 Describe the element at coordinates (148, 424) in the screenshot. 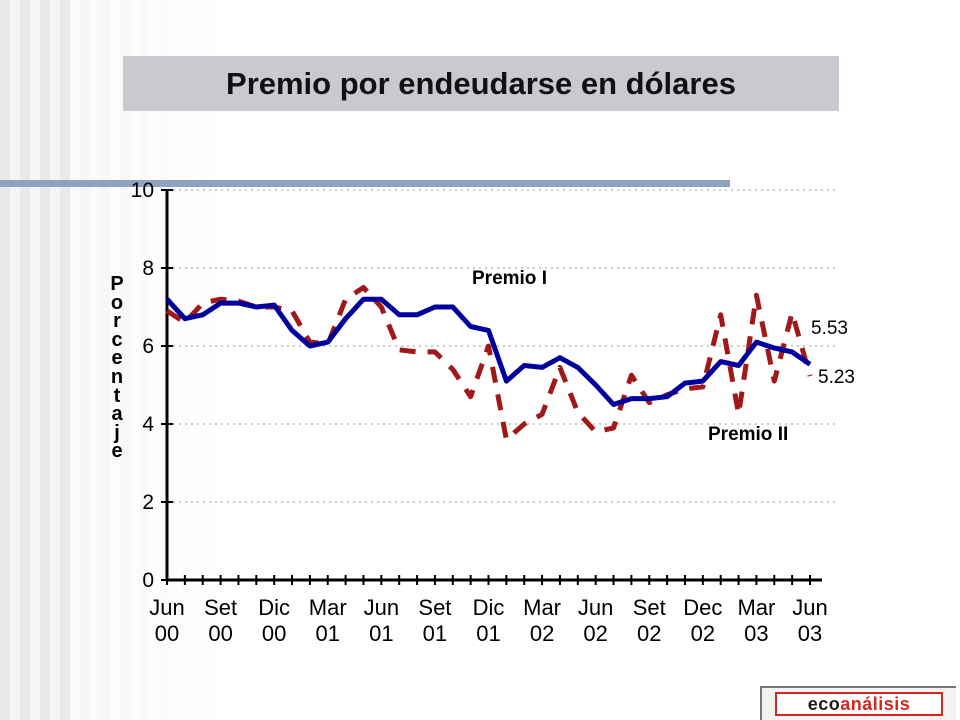

I see `y-tick-label: 4` at that location.